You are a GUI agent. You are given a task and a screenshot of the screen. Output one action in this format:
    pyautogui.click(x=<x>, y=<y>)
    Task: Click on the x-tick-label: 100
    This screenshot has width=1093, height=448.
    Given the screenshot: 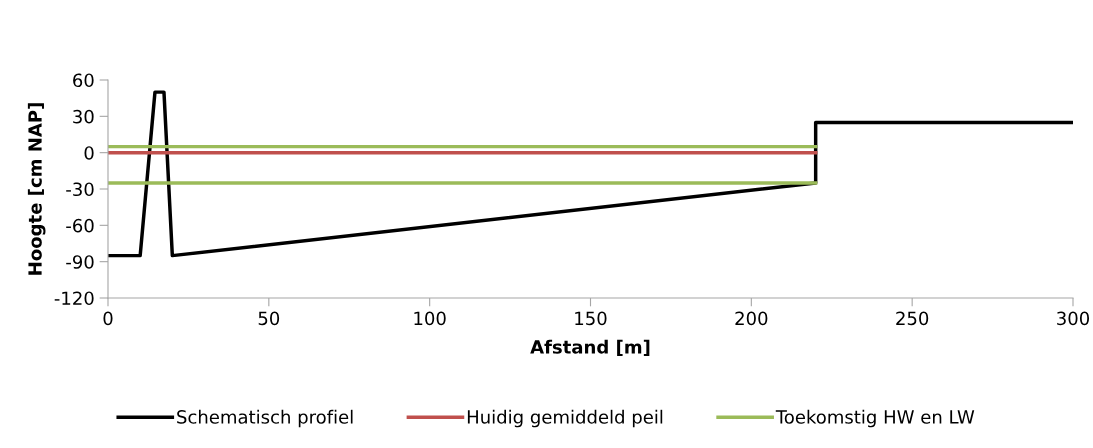 What is the action you would take?
    pyautogui.click(x=430, y=318)
    